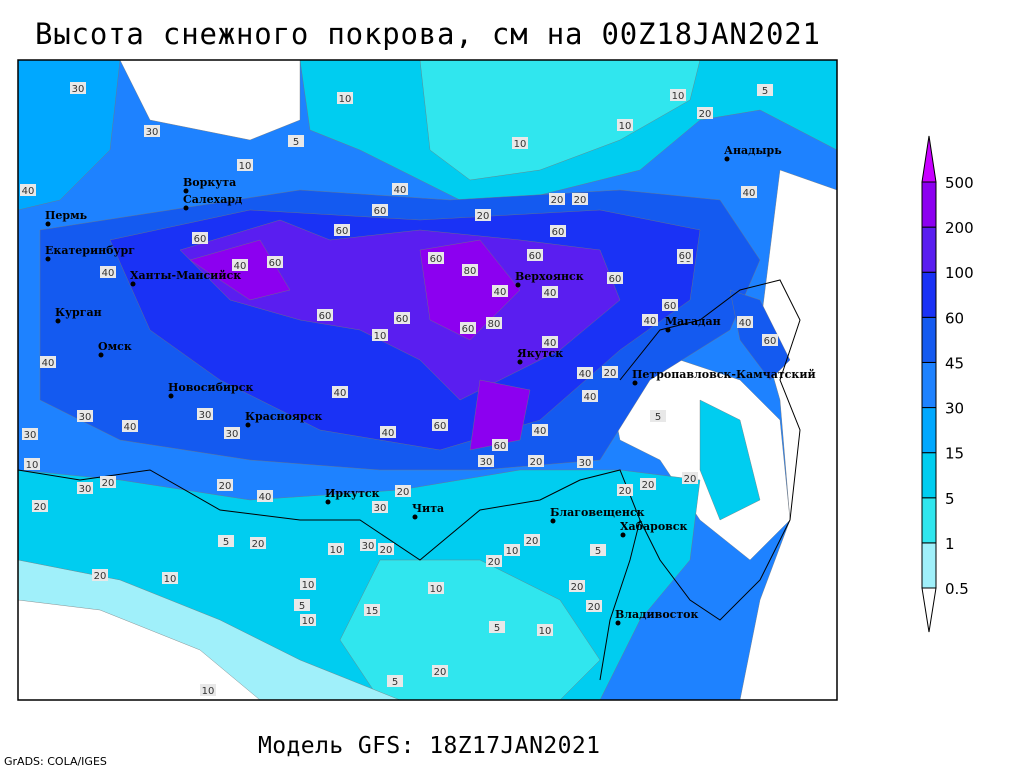  What do you see at coordinates (693, 321) in the screenshot?
I see `city-name: Магадан` at bounding box center [693, 321].